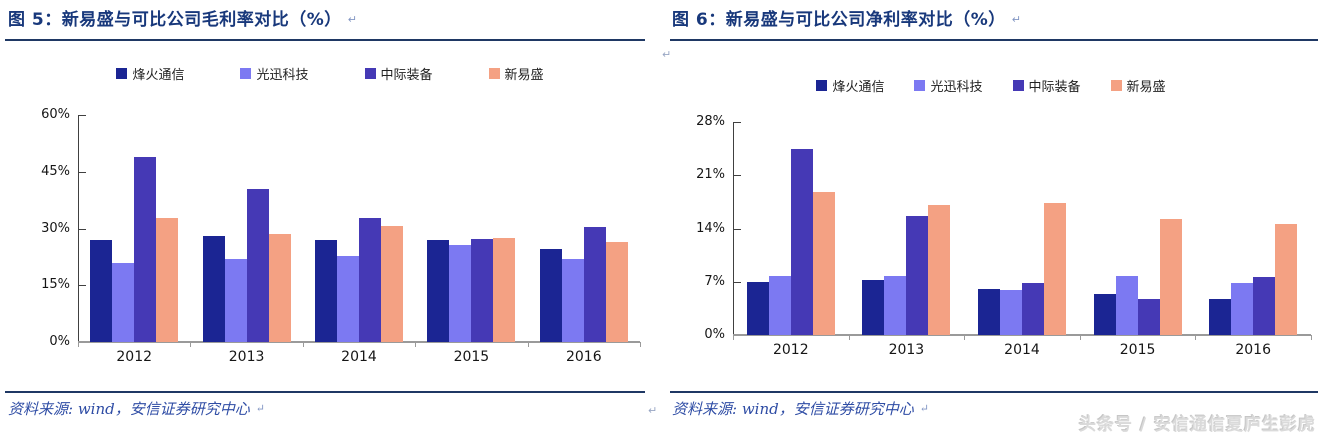 This screenshot has height=439, width=1321. What do you see at coordinates (710, 228) in the screenshot?
I see `y-tick-label: 14%` at bounding box center [710, 228].